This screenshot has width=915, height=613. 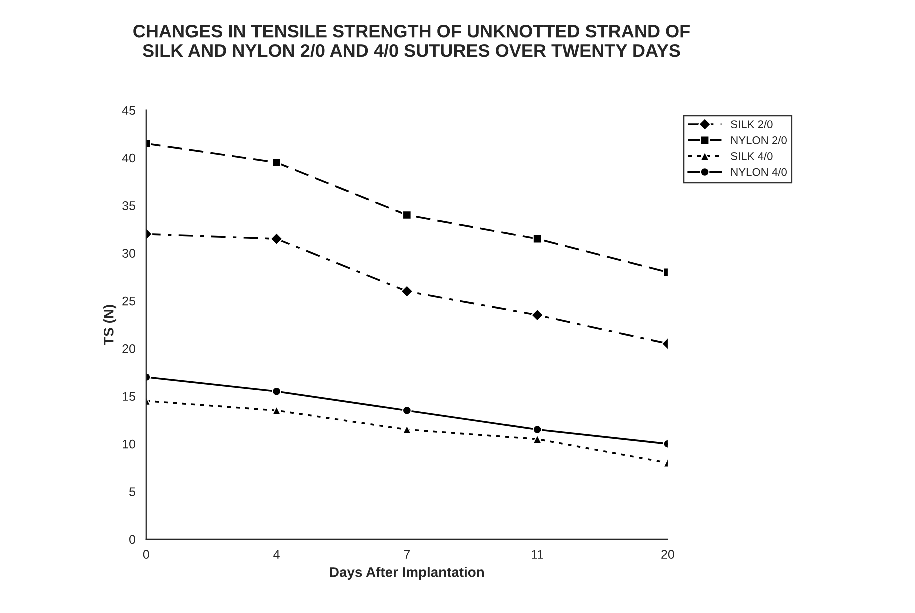 I want to click on x-tick-label: 11, so click(x=538, y=554).